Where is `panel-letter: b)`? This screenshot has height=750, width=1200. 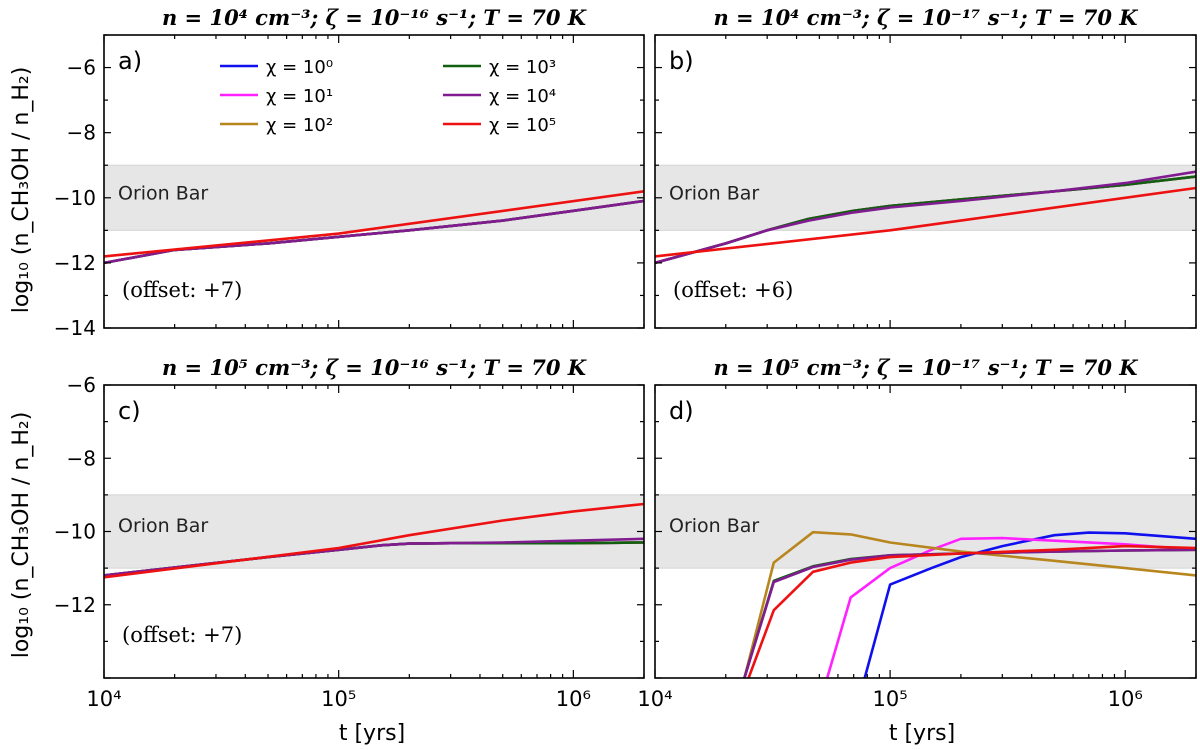 panel-letter: b) is located at coordinates (681, 61).